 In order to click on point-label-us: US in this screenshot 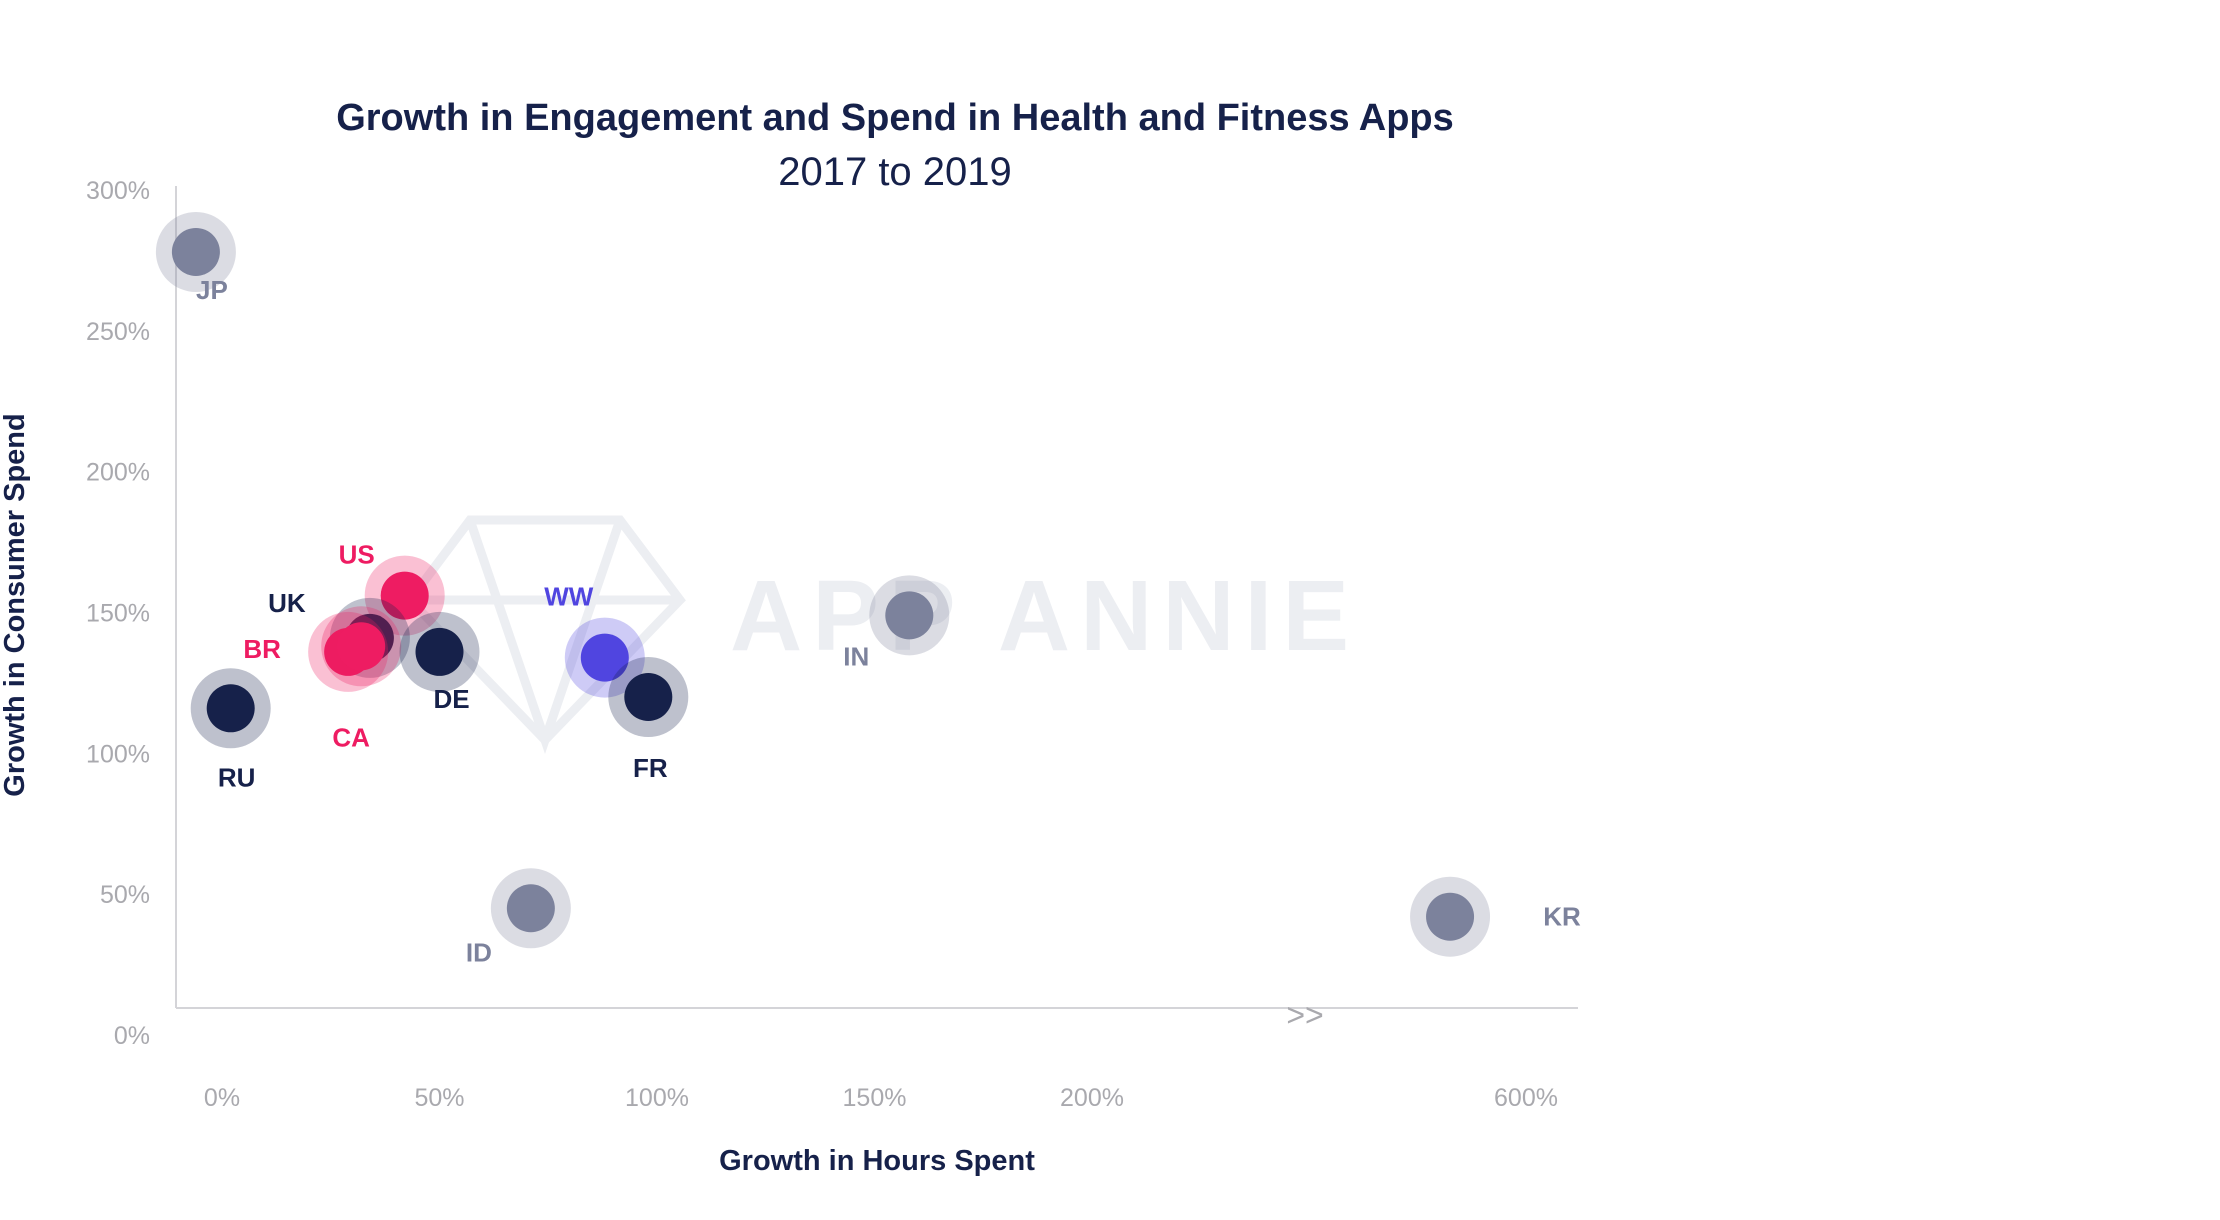, I will do `click(357, 555)`.